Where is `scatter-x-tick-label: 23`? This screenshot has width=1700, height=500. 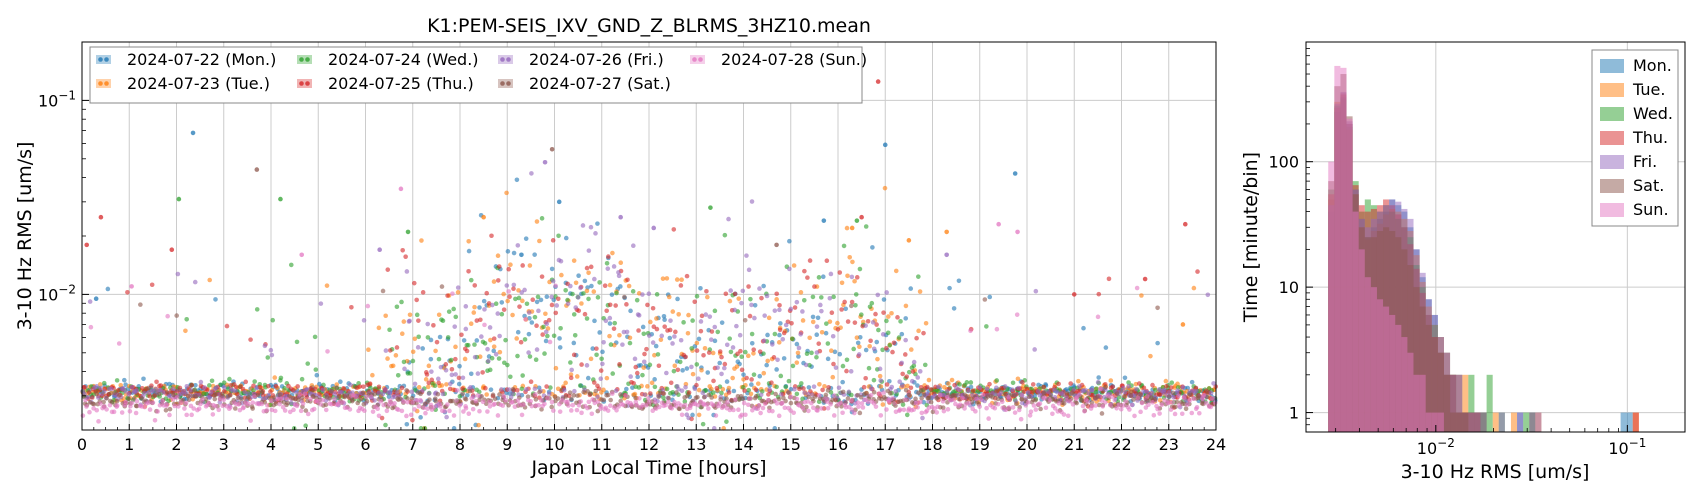
scatter-x-tick-label: 23 is located at coordinates (1169, 444).